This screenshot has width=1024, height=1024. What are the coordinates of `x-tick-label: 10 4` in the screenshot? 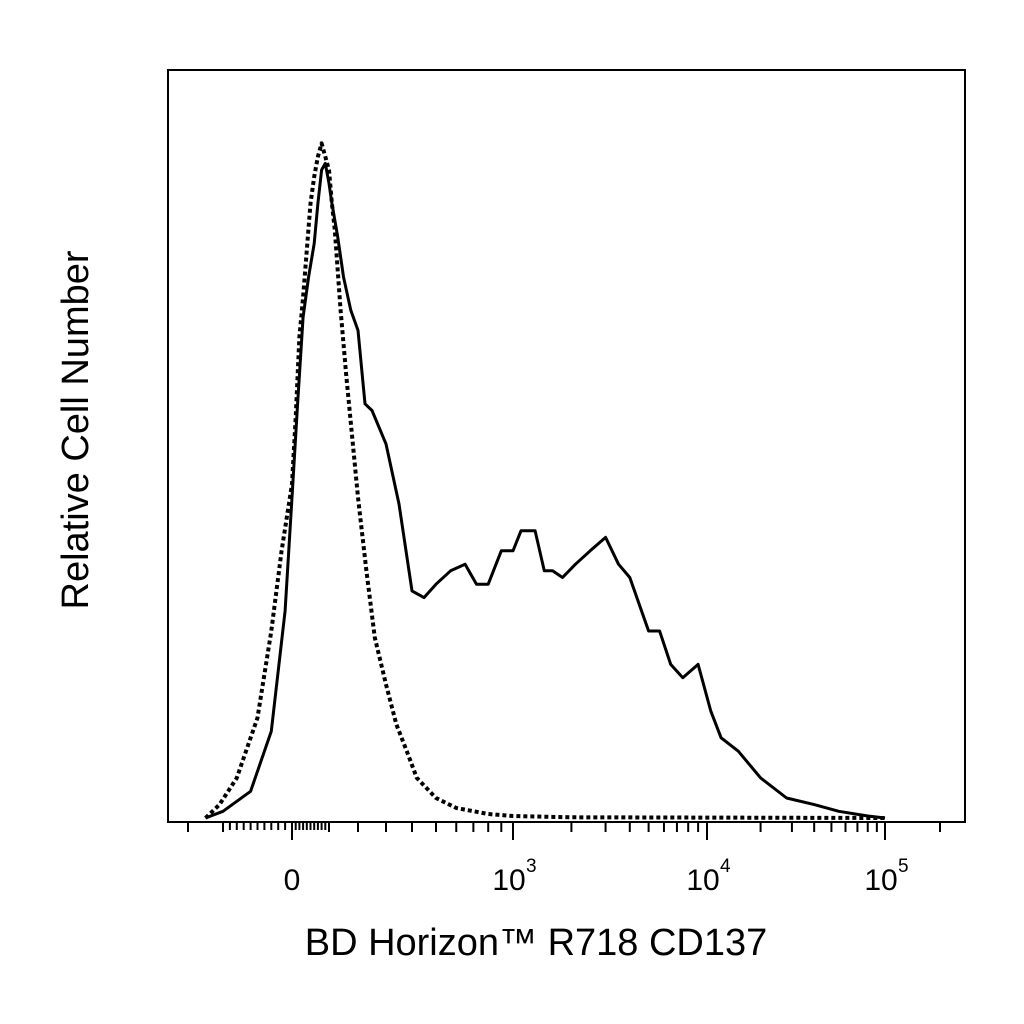 It's located at (708, 876).